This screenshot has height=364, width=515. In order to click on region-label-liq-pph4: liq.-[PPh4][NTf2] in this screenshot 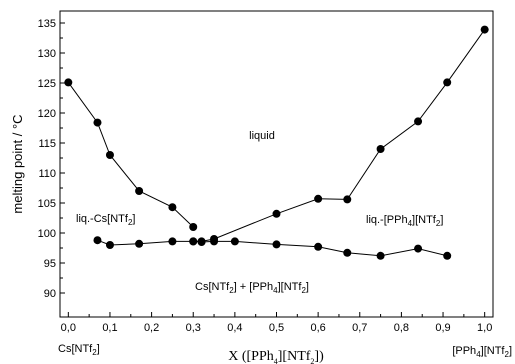, I will do `click(404, 221)`.